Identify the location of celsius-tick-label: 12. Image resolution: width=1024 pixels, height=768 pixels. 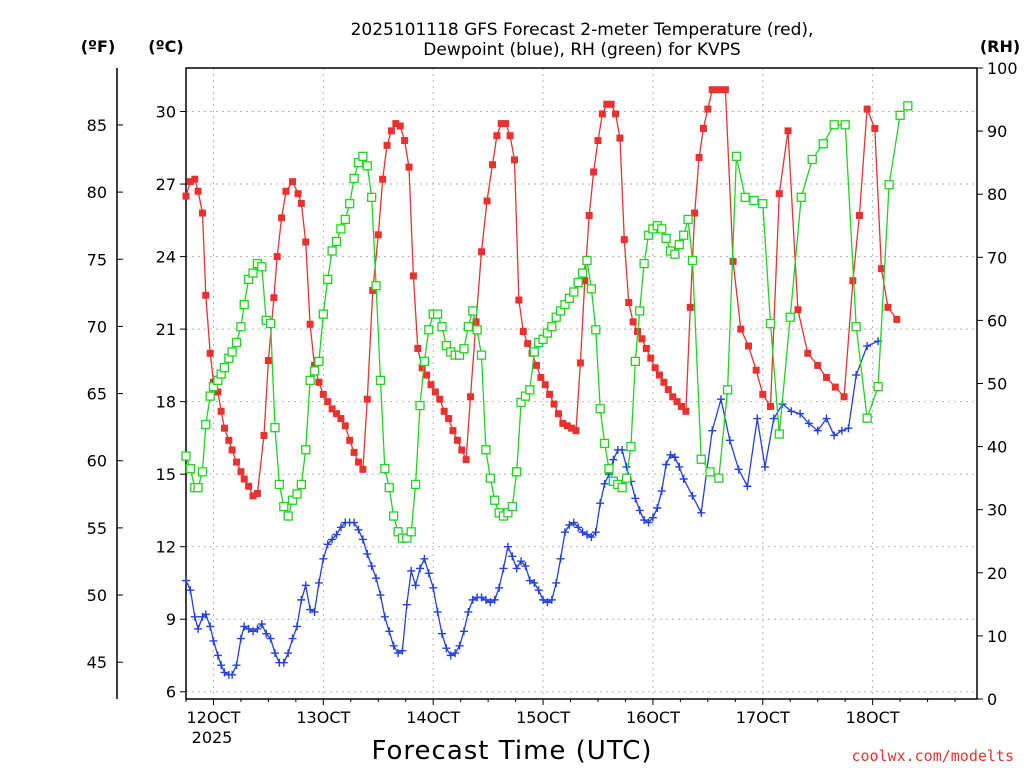
(166, 547).